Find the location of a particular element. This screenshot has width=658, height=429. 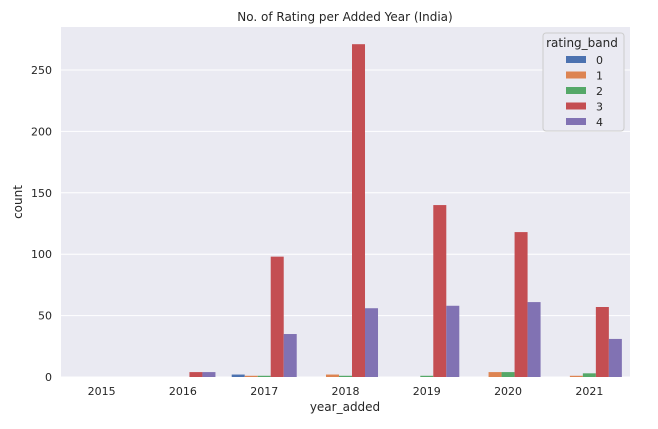

legend-label: 3 is located at coordinates (599, 107).